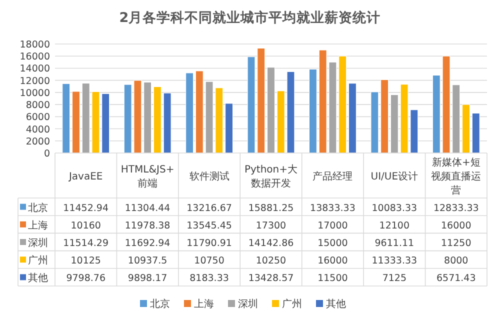  What do you see at coordinates (287, 304) in the screenshot?
I see `legend-item: 广州` at bounding box center [287, 304].